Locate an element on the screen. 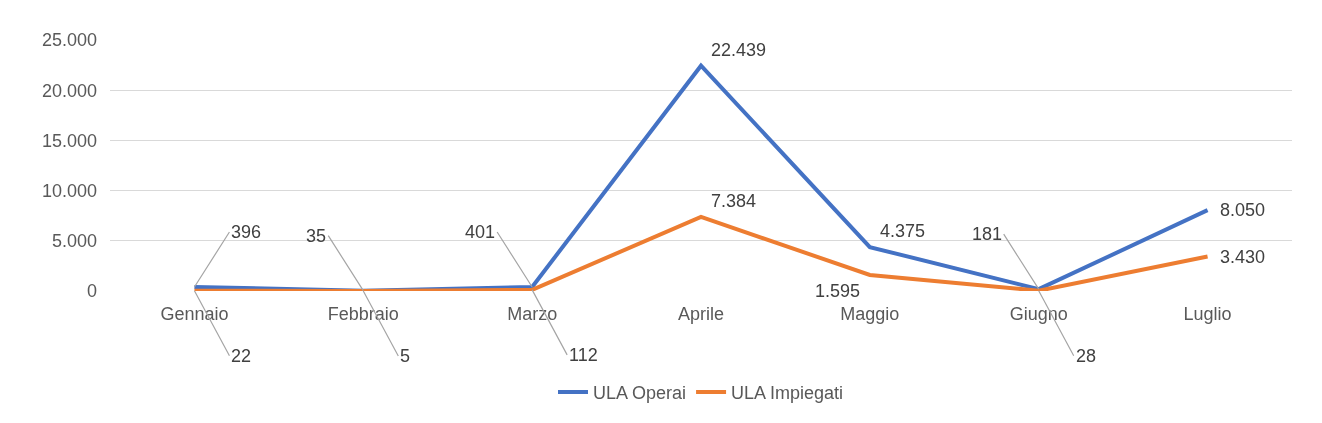  data-label: 181 is located at coordinates (987, 234).